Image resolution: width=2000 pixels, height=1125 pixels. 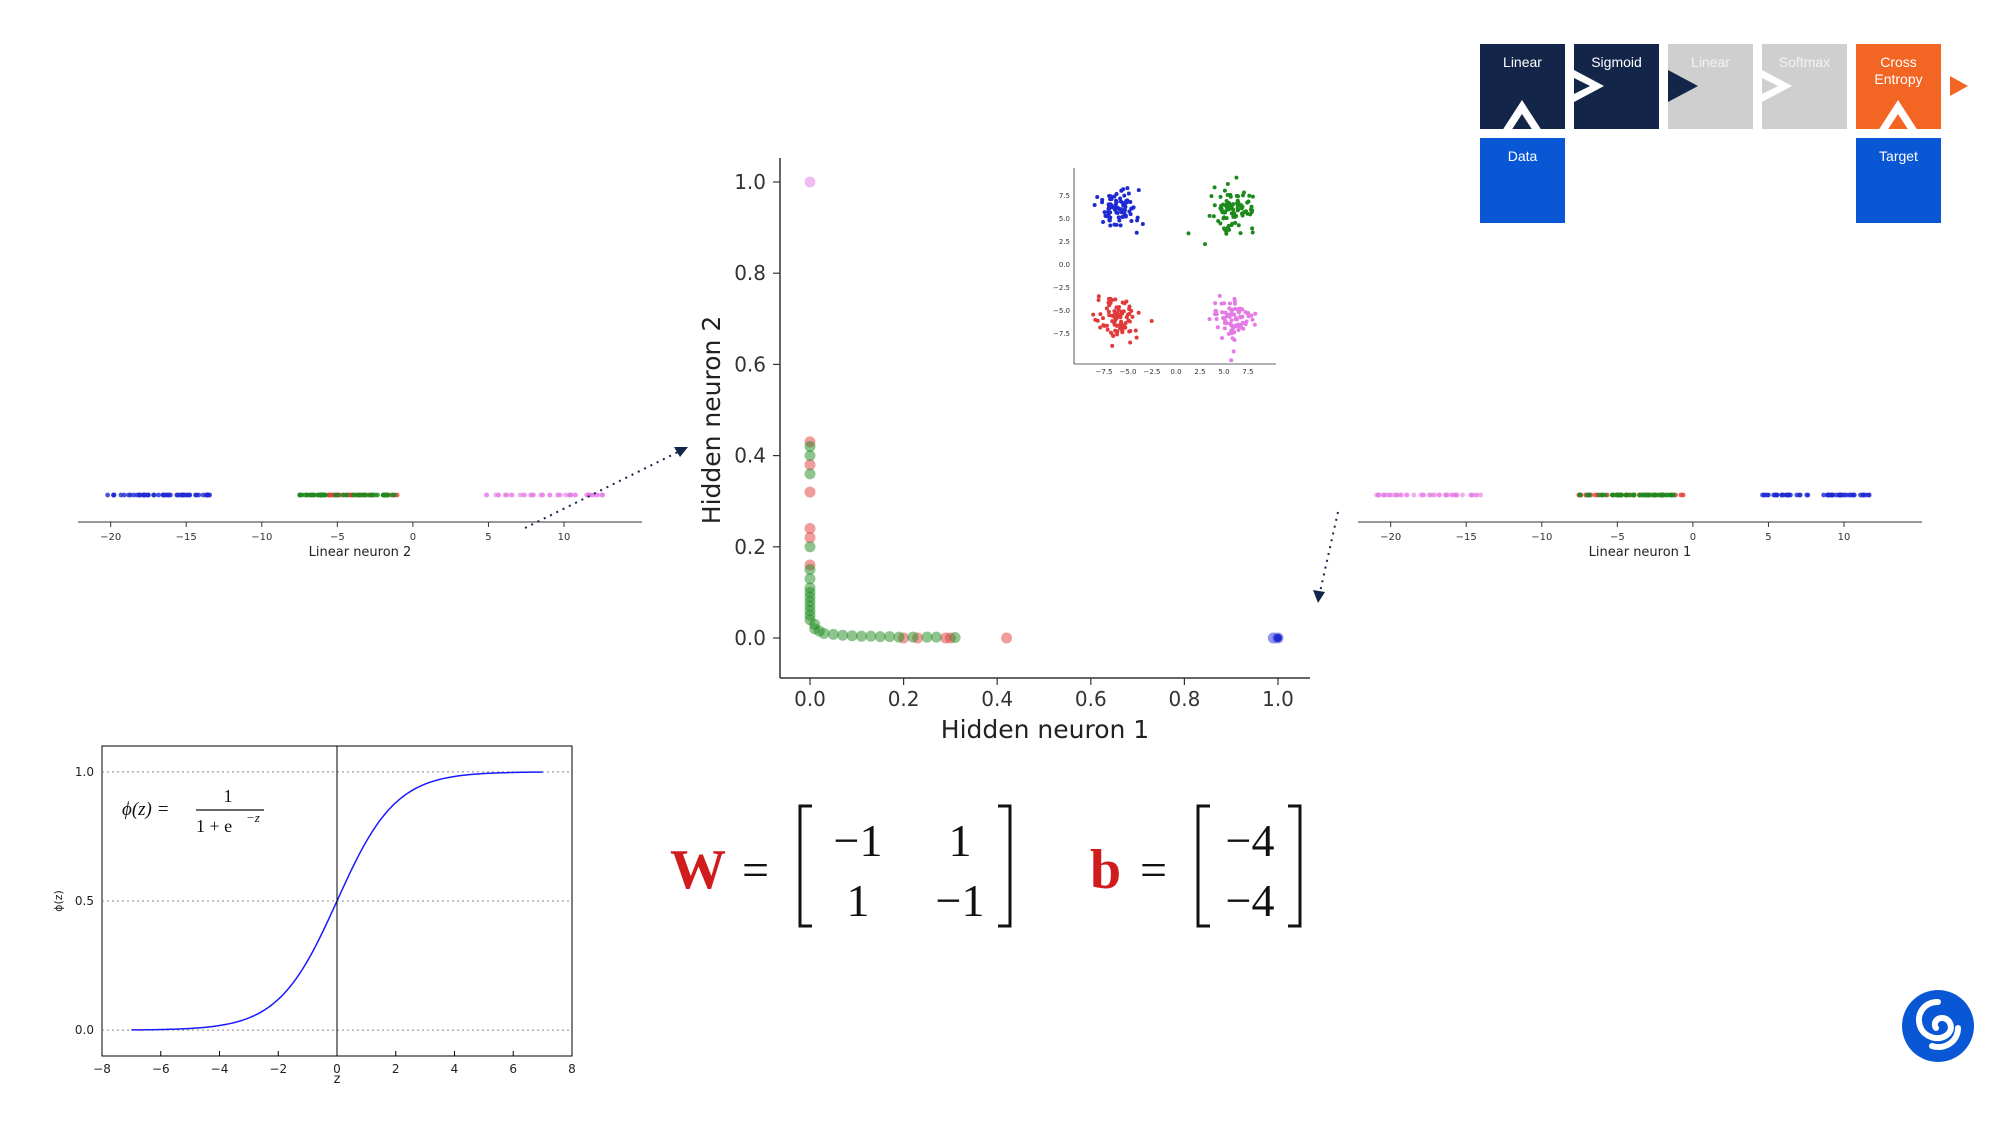 I want to click on x-tick-label: 0, so click(x=337, y=1069).